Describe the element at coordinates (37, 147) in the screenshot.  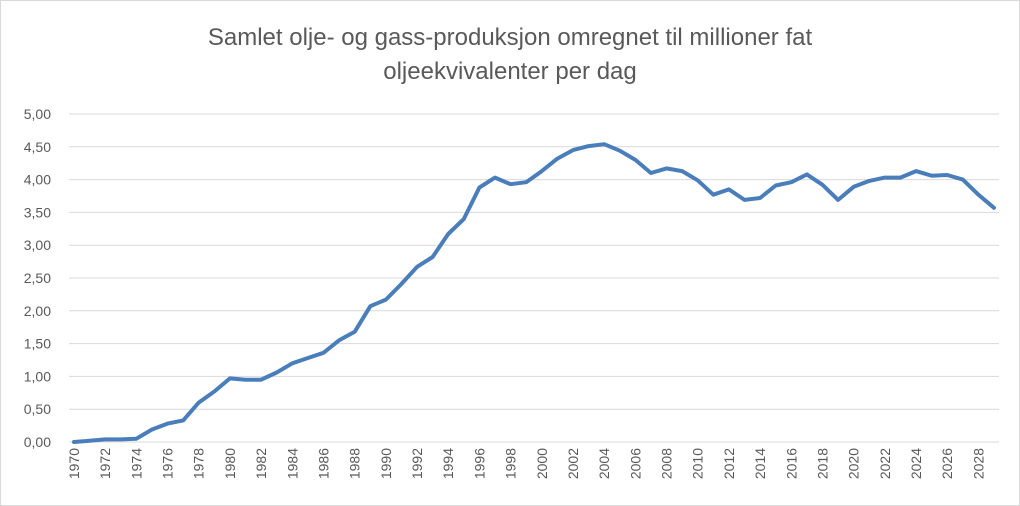
I see `y-tick-label: 4,50` at that location.